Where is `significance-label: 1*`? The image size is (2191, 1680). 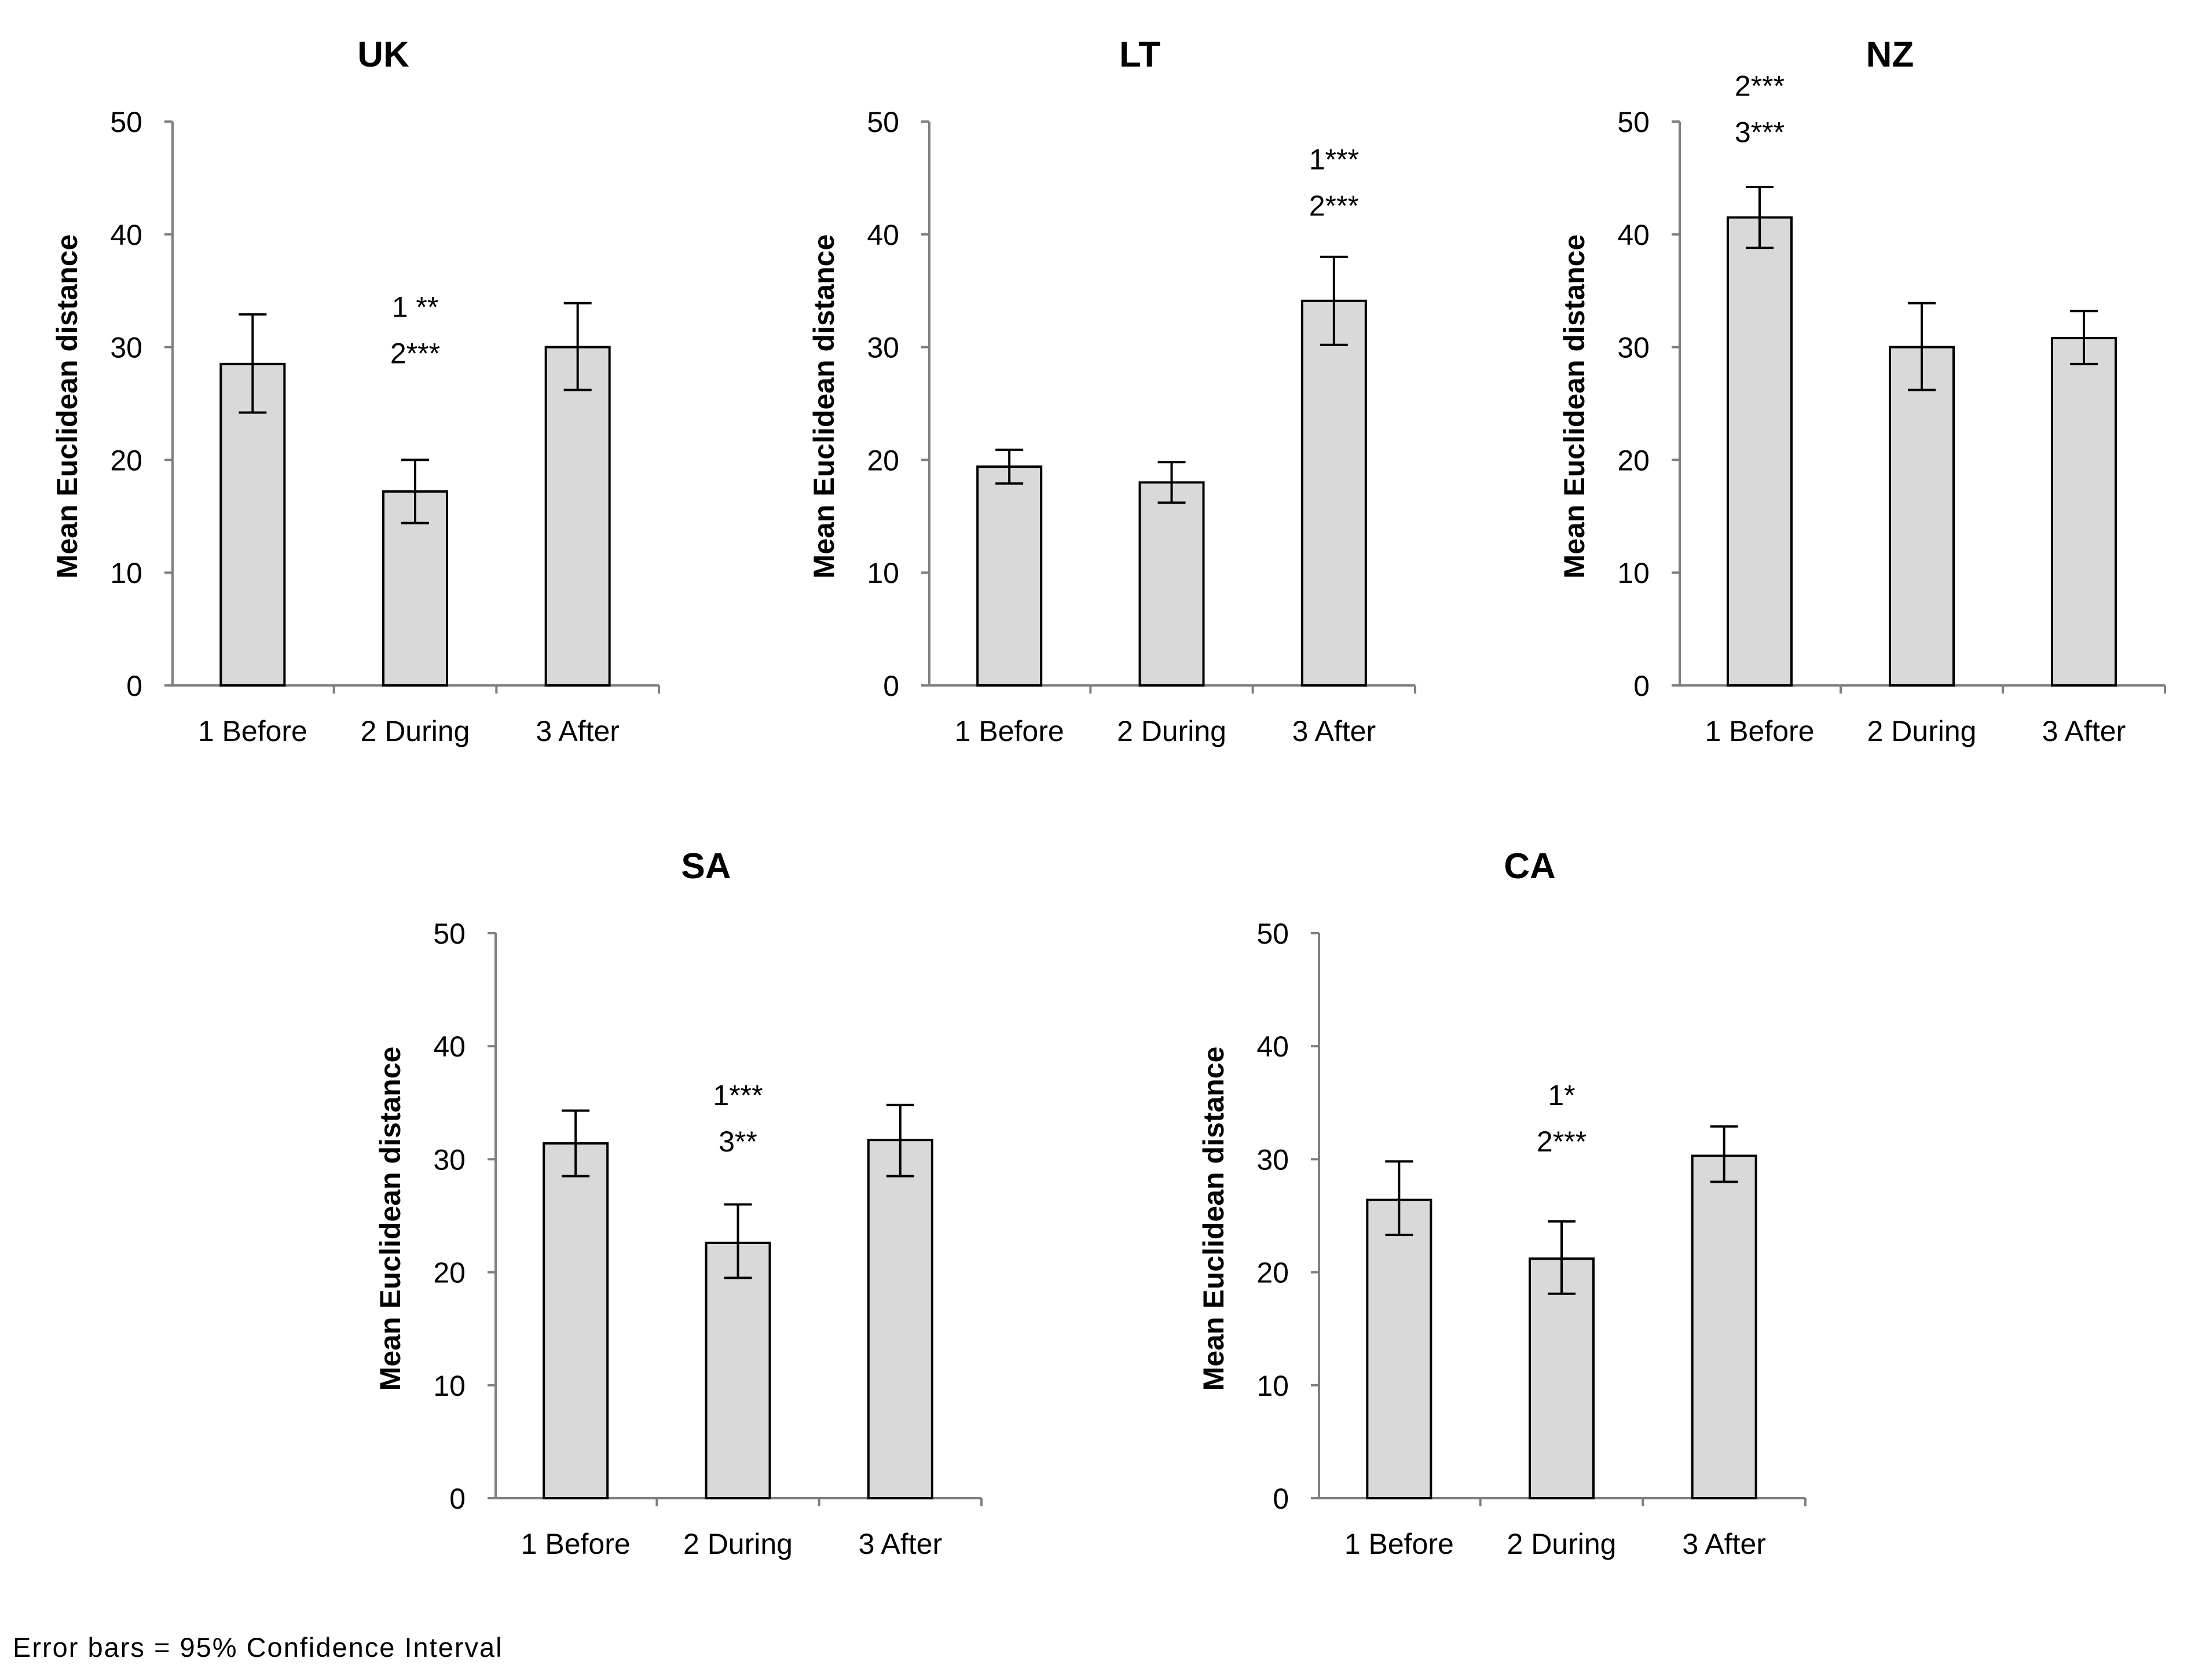
significance-label: 1* is located at coordinates (1561, 1095).